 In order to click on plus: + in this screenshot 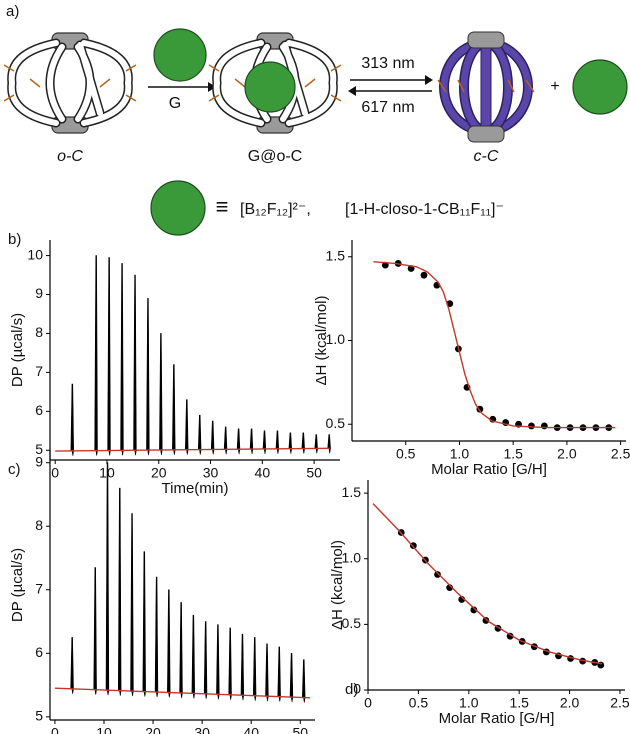, I will do `click(554, 86)`.